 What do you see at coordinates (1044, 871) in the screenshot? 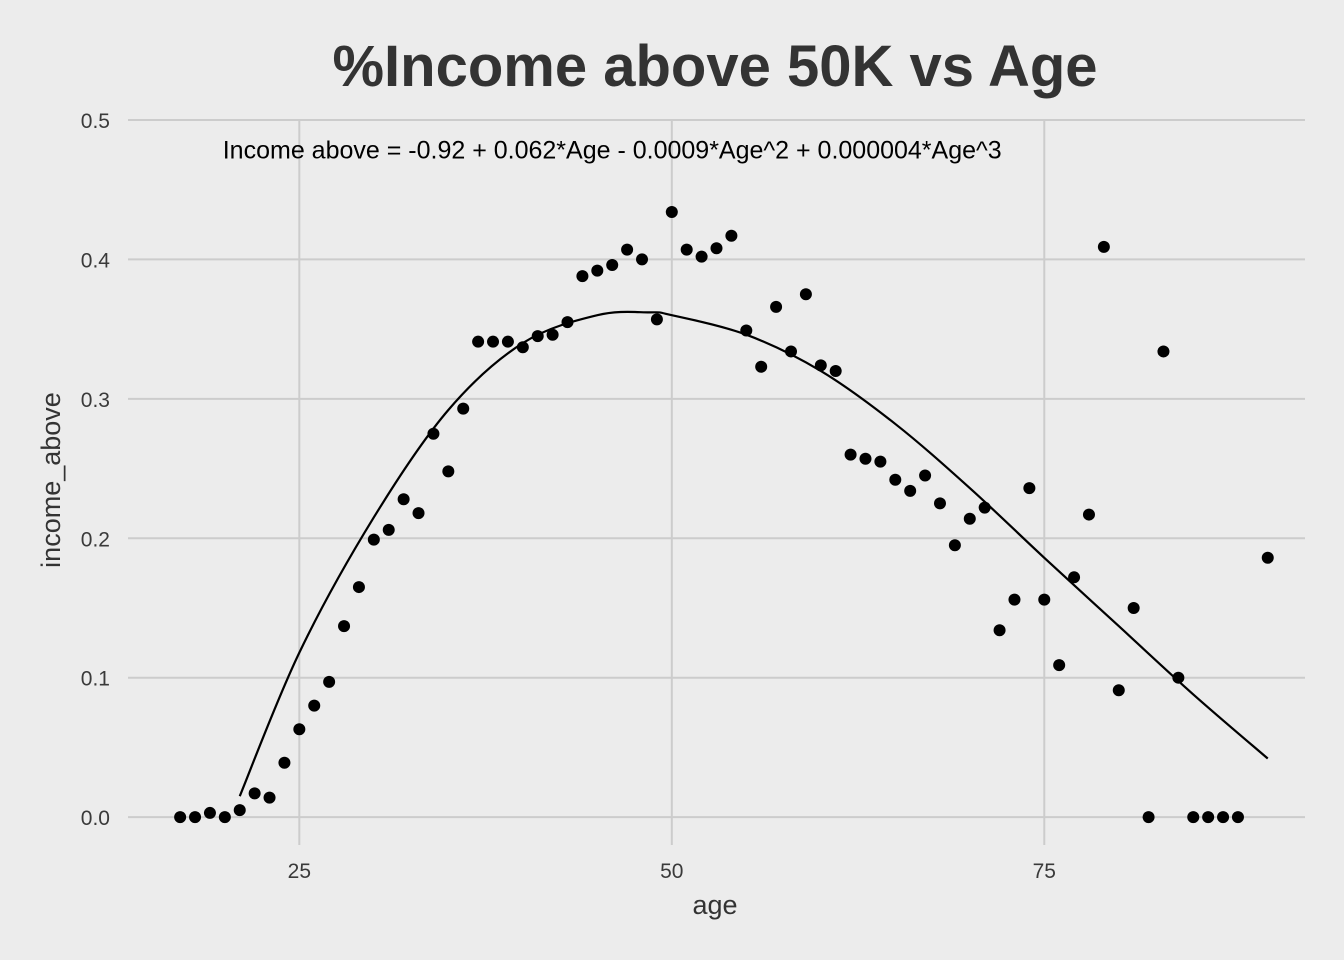
I see `x-tick-label: 75` at bounding box center [1044, 871].